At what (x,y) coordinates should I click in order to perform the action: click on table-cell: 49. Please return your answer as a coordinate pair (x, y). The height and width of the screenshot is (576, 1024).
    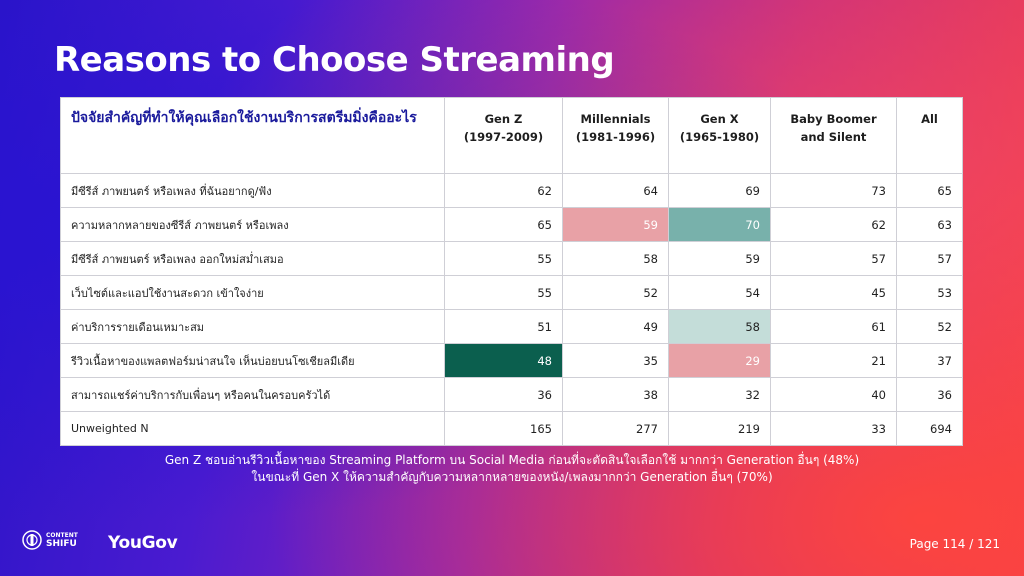
    Looking at the image, I should click on (615, 326).